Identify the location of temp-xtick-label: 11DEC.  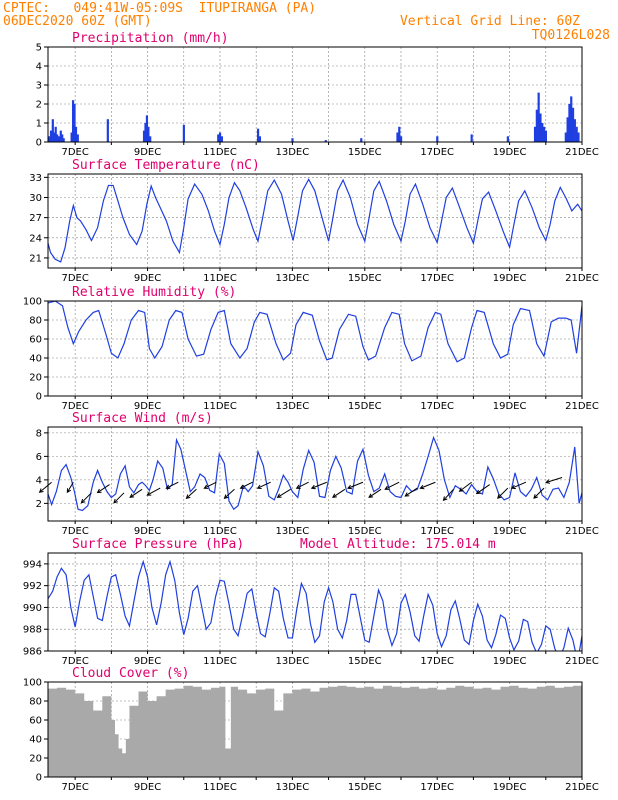
(220, 278).